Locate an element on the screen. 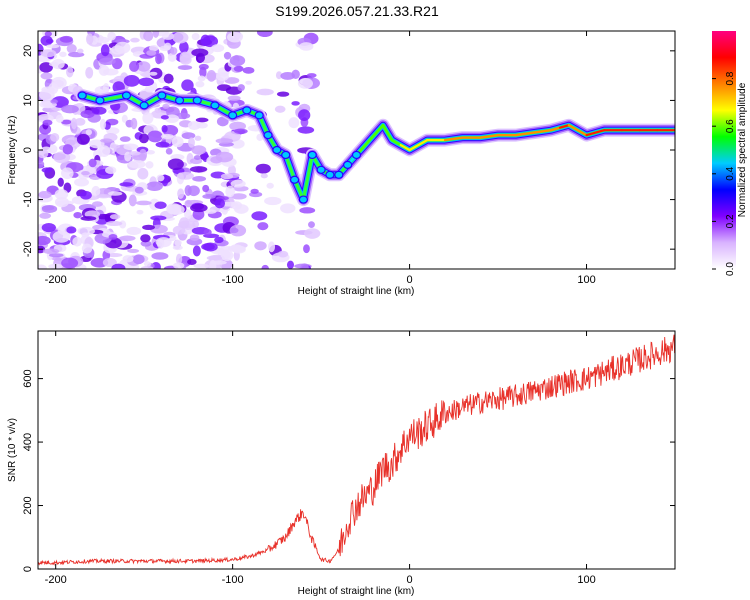  colorbar-tick-label: 0.0 is located at coordinates (730, 269).